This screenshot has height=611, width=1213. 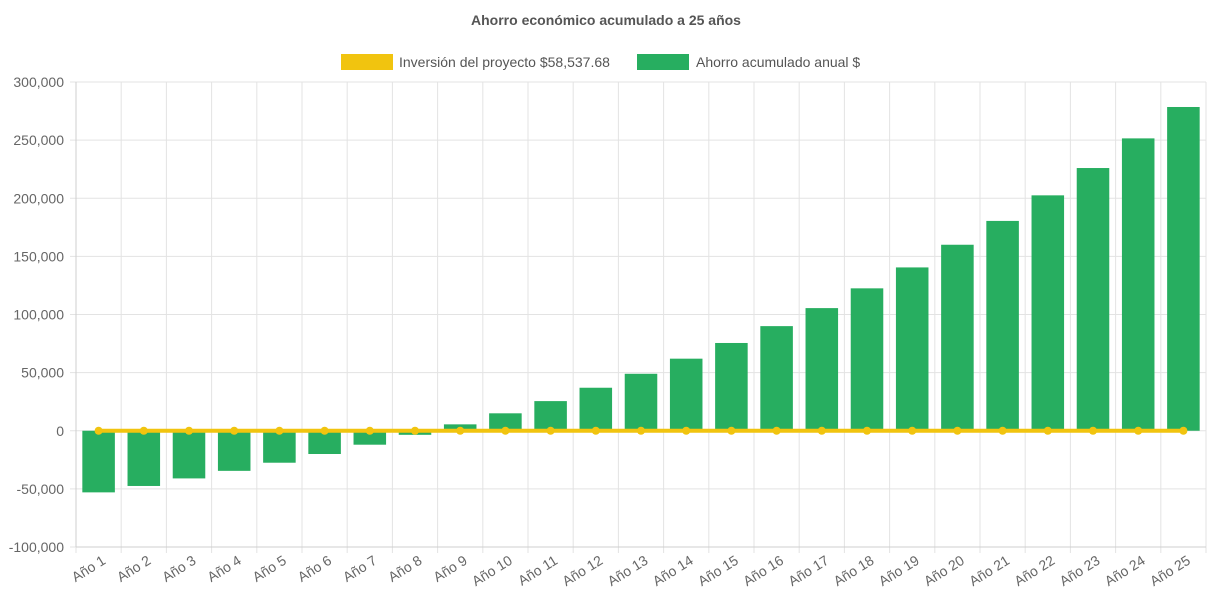 What do you see at coordinates (38, 256) in the screenshot?
I see `y-tick-label: 150,000` at bounding box center [38, 256].